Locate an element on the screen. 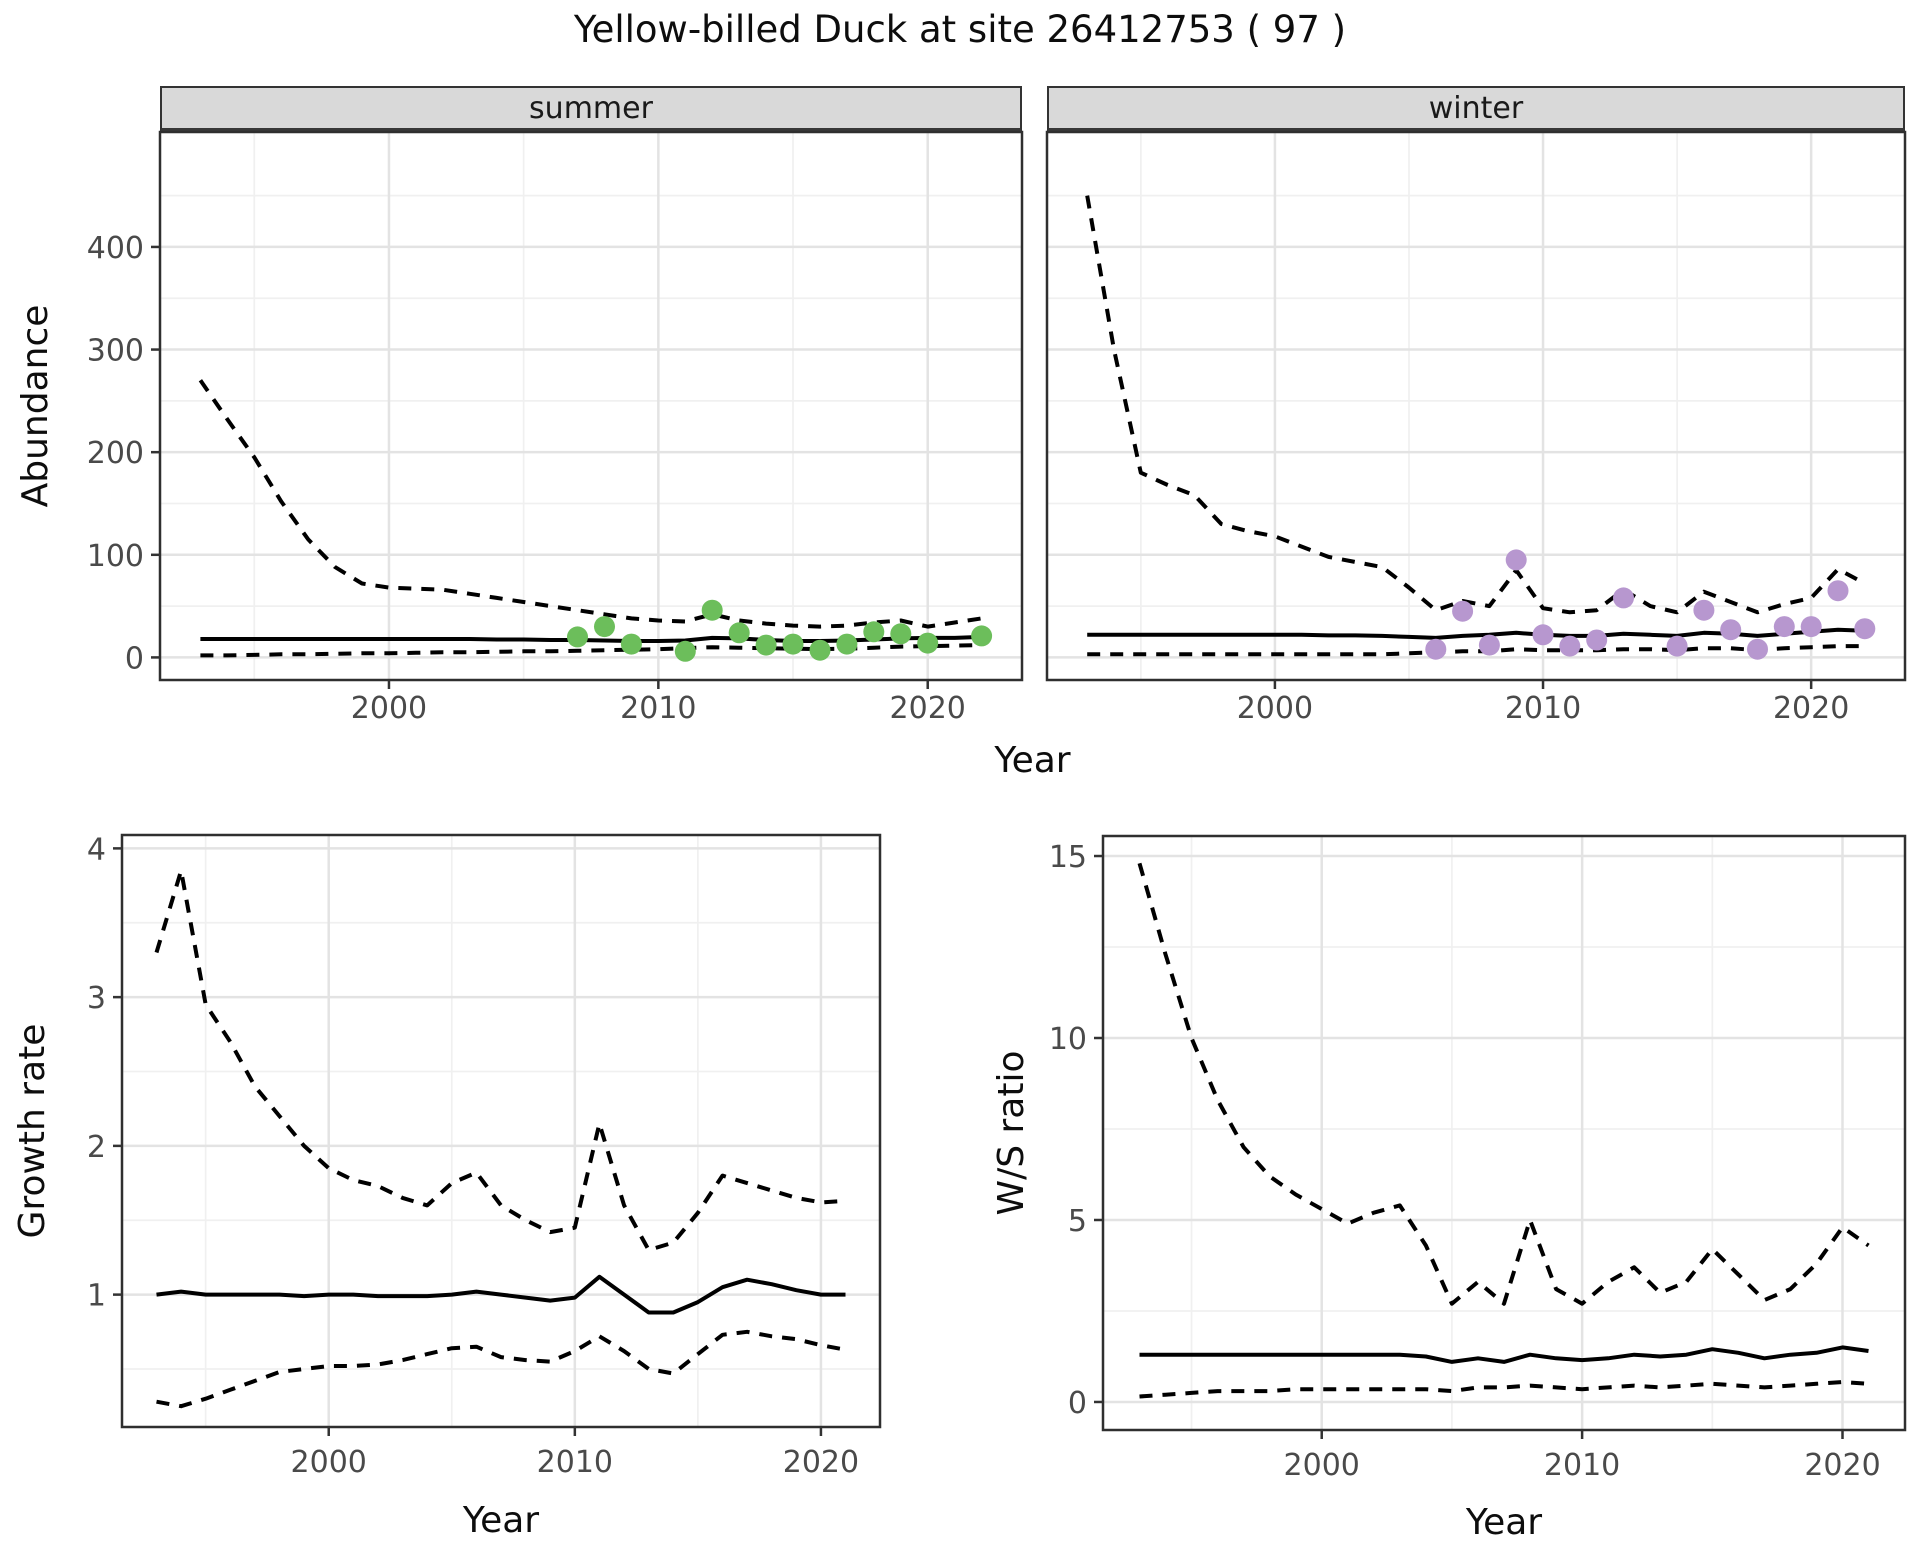  y-tick-label: 5 is located at coordinates (1077, 1221).